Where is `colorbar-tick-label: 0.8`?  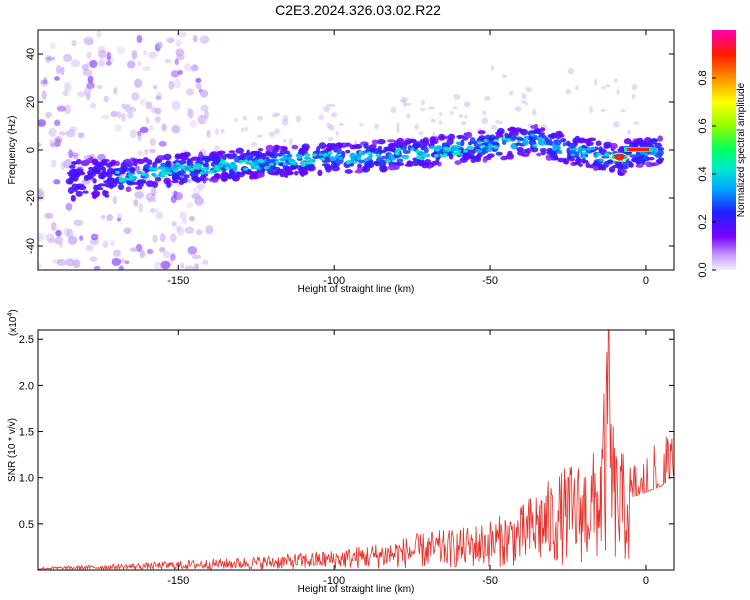
colorbar-tick-label: 0.8 is located at coordinates (703, 77).